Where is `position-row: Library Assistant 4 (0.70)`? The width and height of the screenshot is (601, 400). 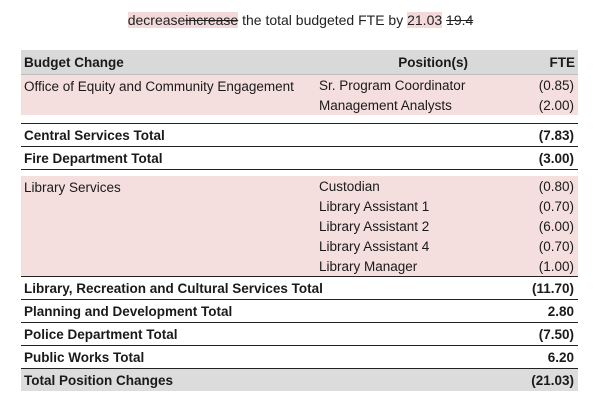
position-row: Library Assistant 4 (0.70) is located at coordinates (448, 246).